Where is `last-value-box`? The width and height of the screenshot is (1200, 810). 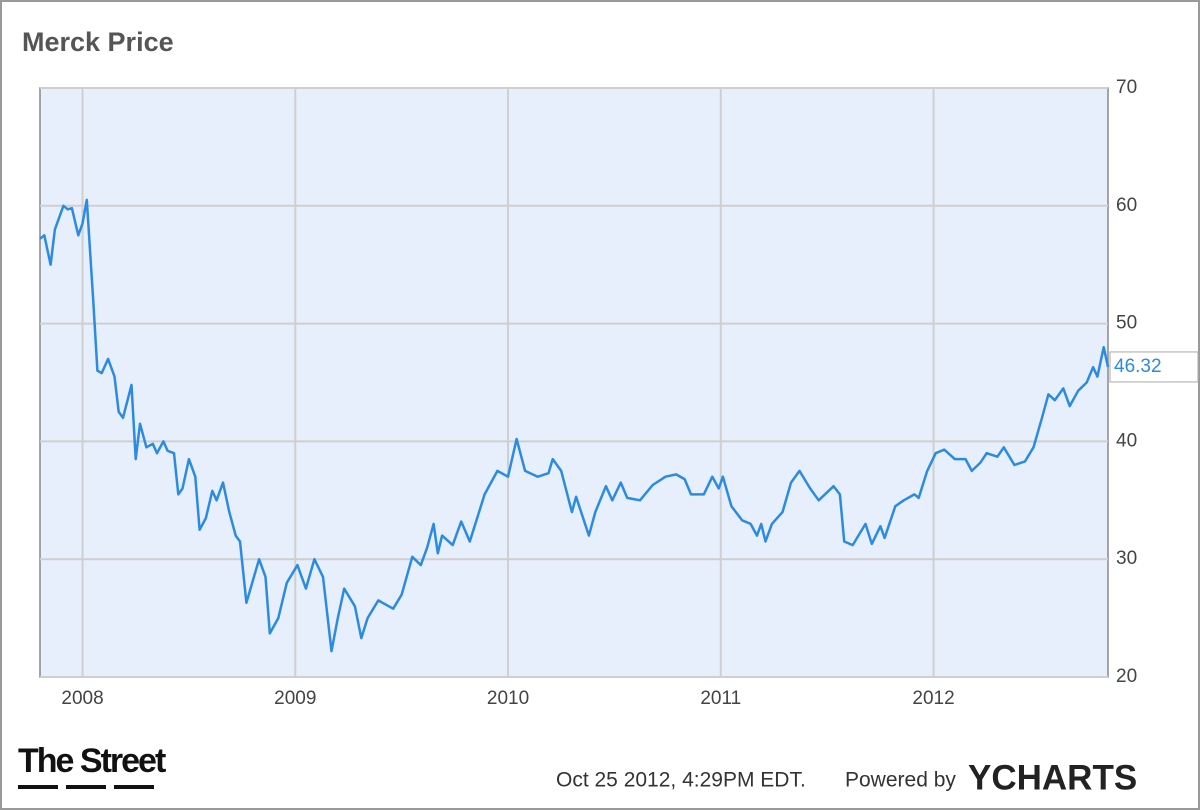
last-value-box is located at coordinates (1154, 367).